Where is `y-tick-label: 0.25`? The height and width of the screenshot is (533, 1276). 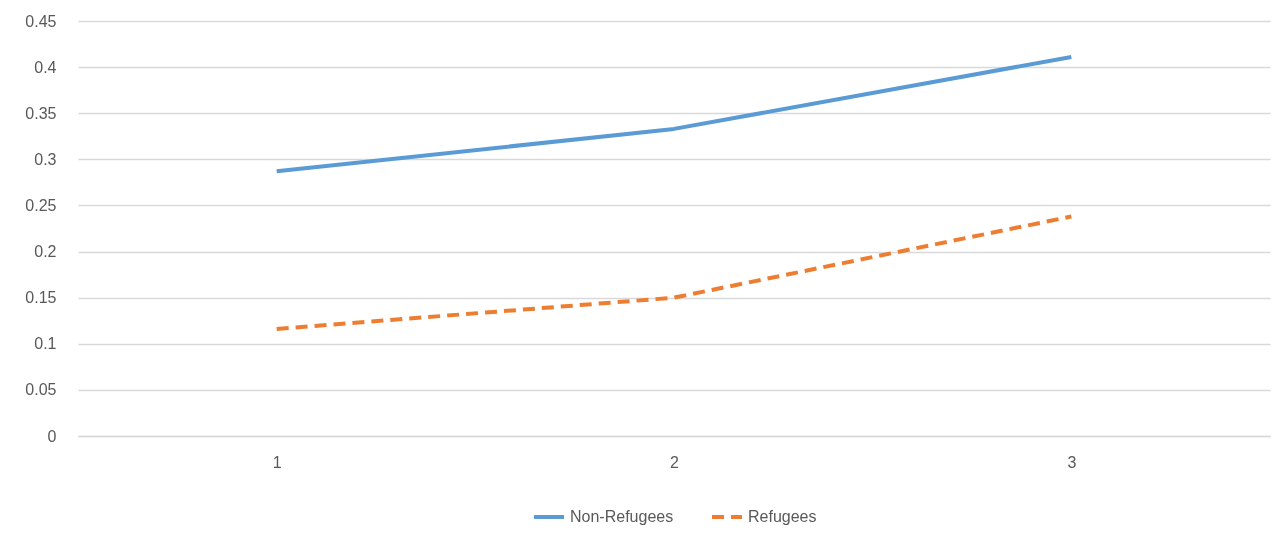 y-tick-label: 0.25 is located at coordinates (41, 205).